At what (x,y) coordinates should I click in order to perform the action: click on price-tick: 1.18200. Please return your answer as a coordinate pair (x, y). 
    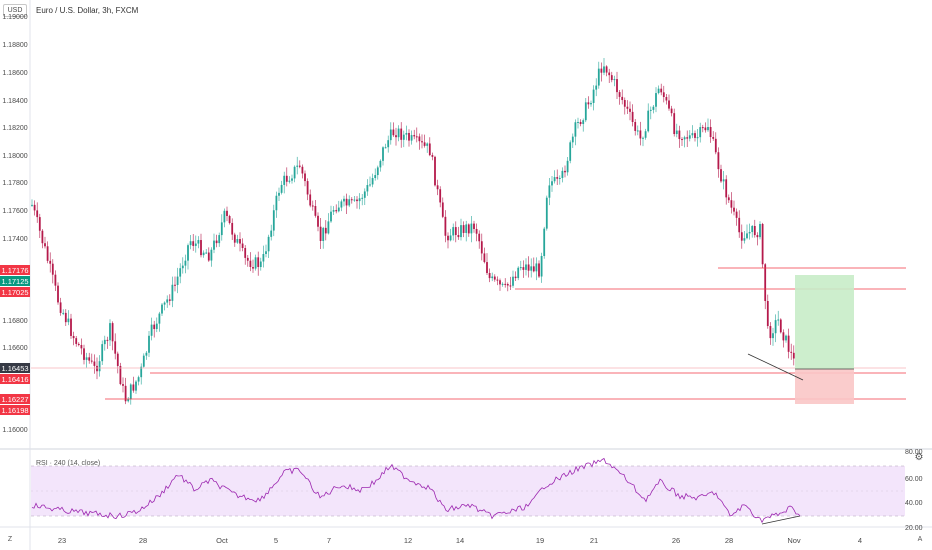
    Looking at the image, I should click on (15, 128).